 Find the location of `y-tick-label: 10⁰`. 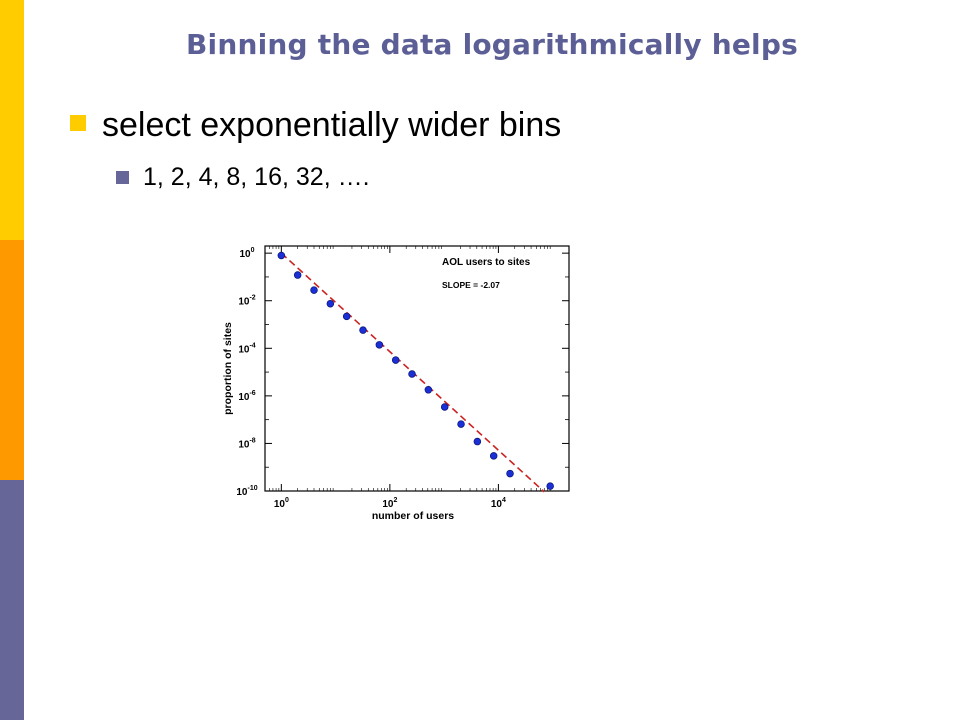

y-tick-label: 10⁰ is located at coordinates (246, 253).